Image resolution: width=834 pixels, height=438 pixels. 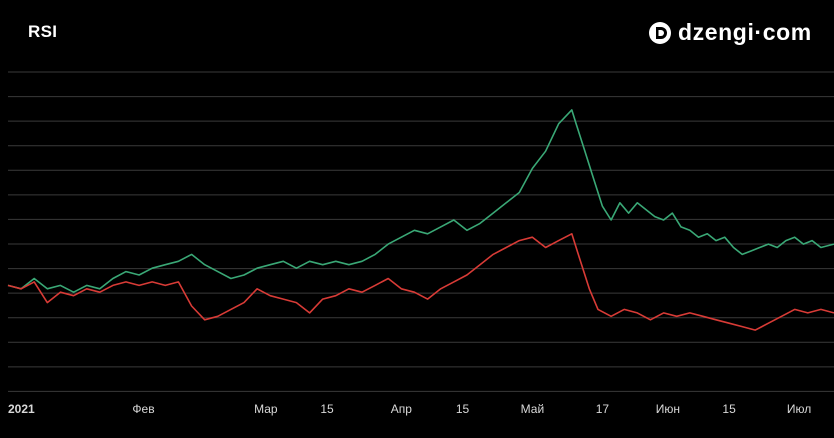 What do you see at coordinates (402, 409) in the screenshot?
I see `x-tick-label: Апр` at bounding box center [402, 409].